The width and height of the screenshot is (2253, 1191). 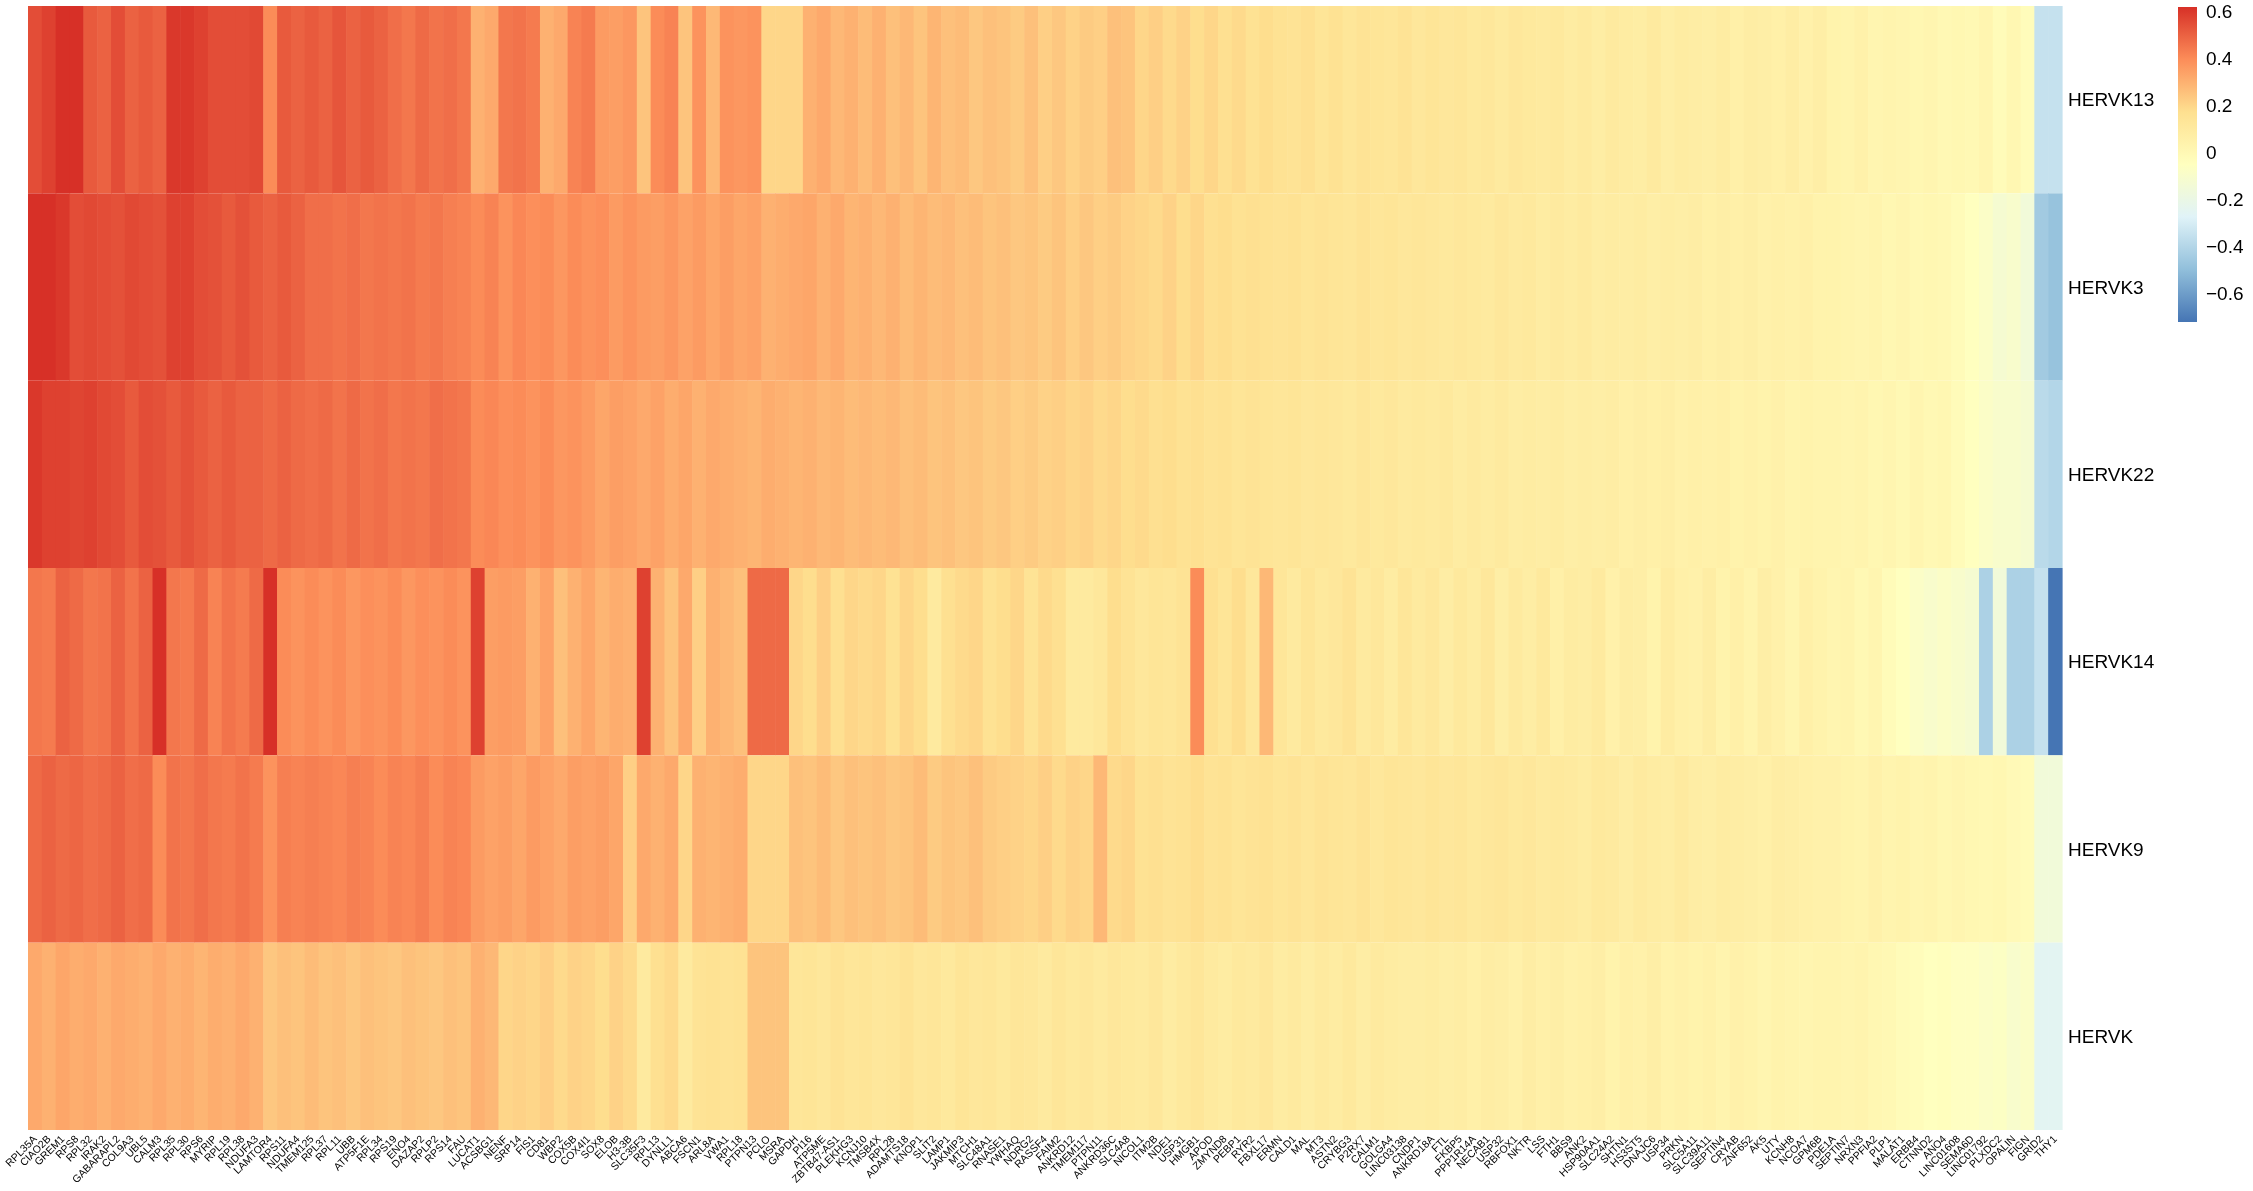 What do you see at coordinates (2219, 106) in the screenshot?
I see `color-bar-label: 0.2` at bounding box center [2219, 106].